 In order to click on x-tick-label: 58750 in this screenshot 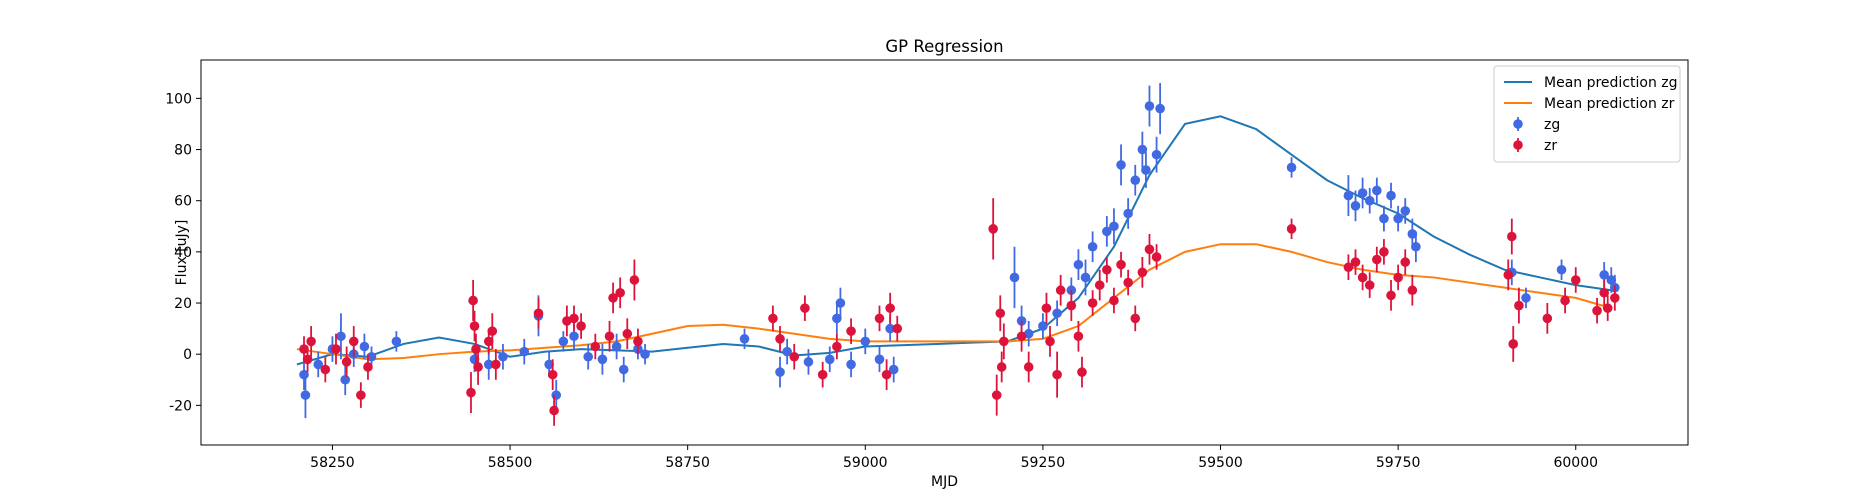, I will do `click(687, 463)`.